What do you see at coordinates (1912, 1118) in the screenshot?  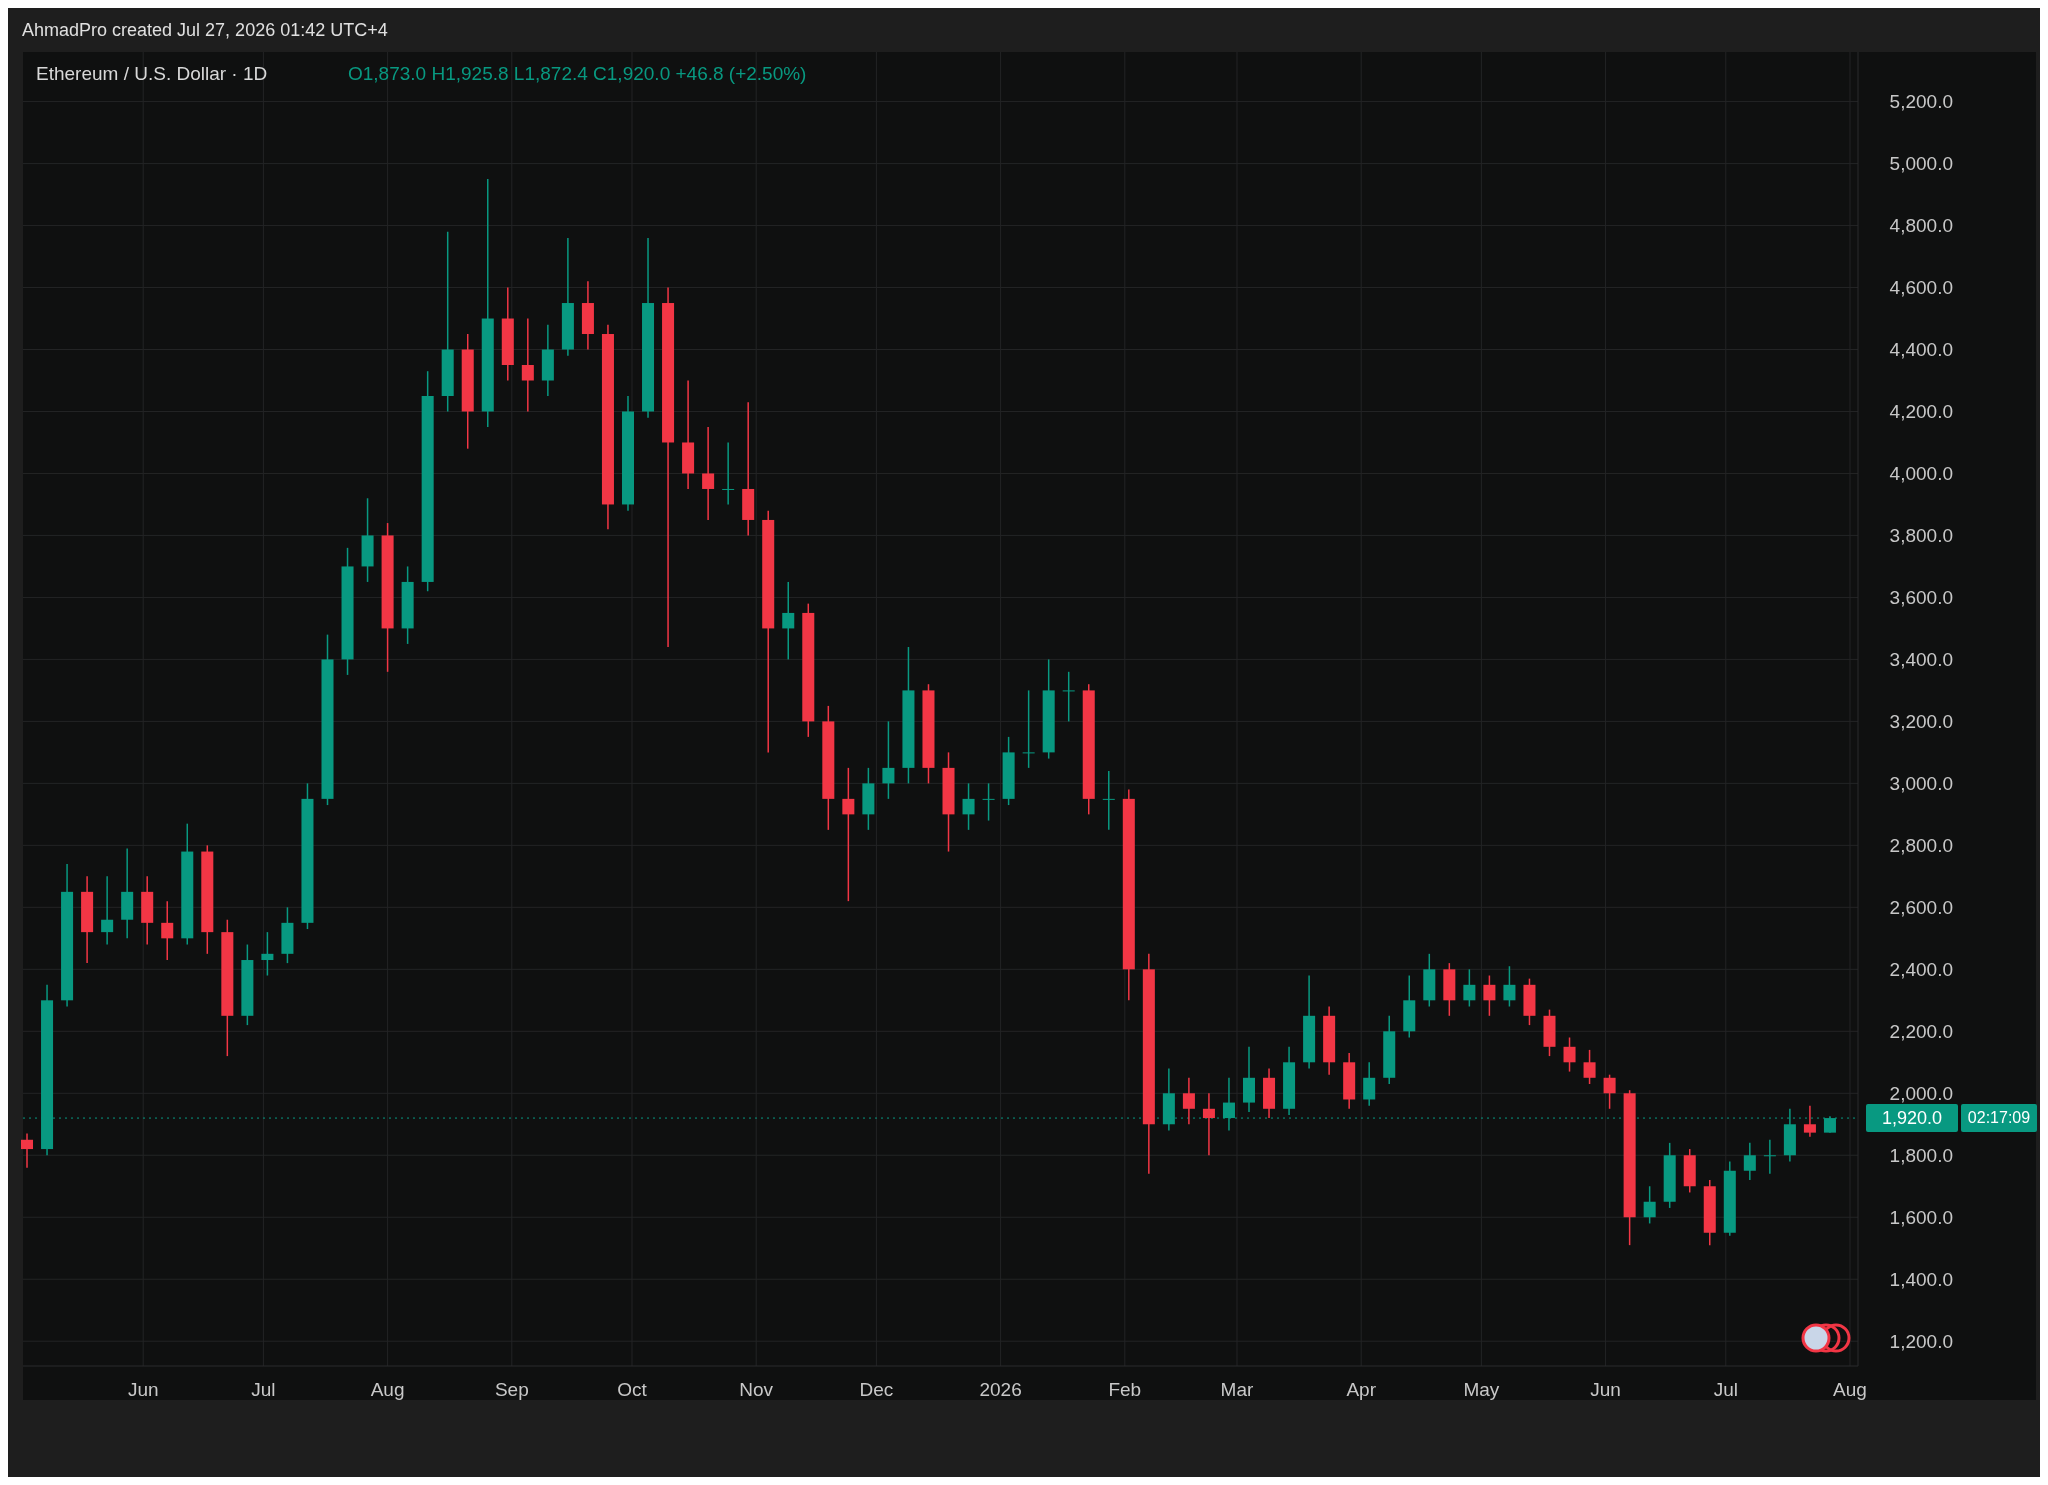 I see `ref-line-label: 1,920.0` at bounding box center [1912, 1118].